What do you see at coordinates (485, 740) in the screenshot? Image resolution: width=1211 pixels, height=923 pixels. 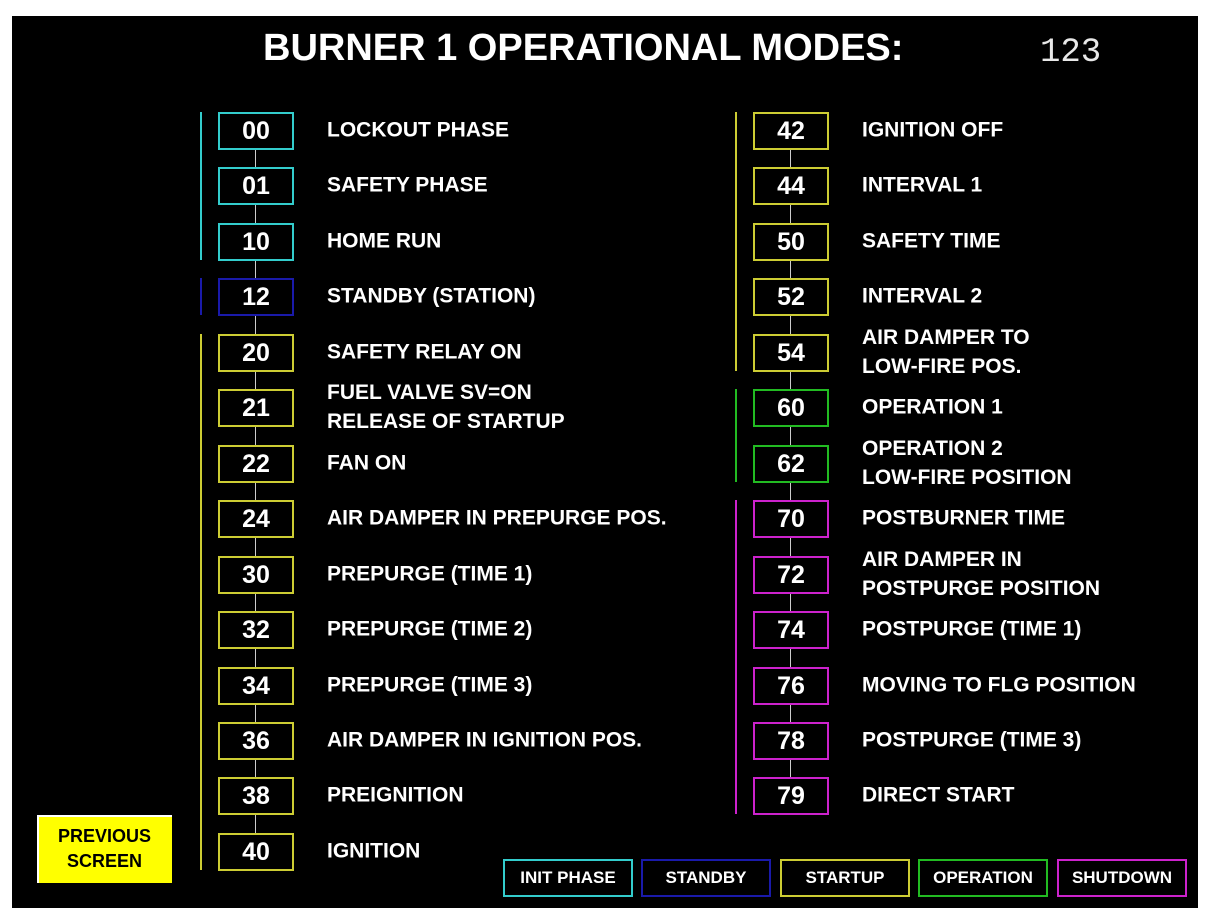 I see `mode-label: AIR DAMPER IN IGNITION POS.` at bounding box center [485, 740].